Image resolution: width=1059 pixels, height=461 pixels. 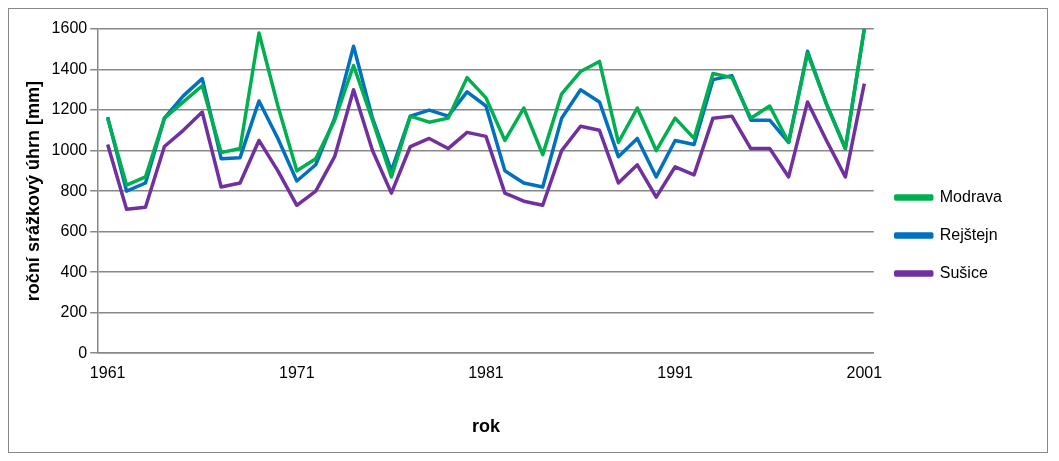 I want to click on x-tick-label: 1991, so click(x=675, y=373).